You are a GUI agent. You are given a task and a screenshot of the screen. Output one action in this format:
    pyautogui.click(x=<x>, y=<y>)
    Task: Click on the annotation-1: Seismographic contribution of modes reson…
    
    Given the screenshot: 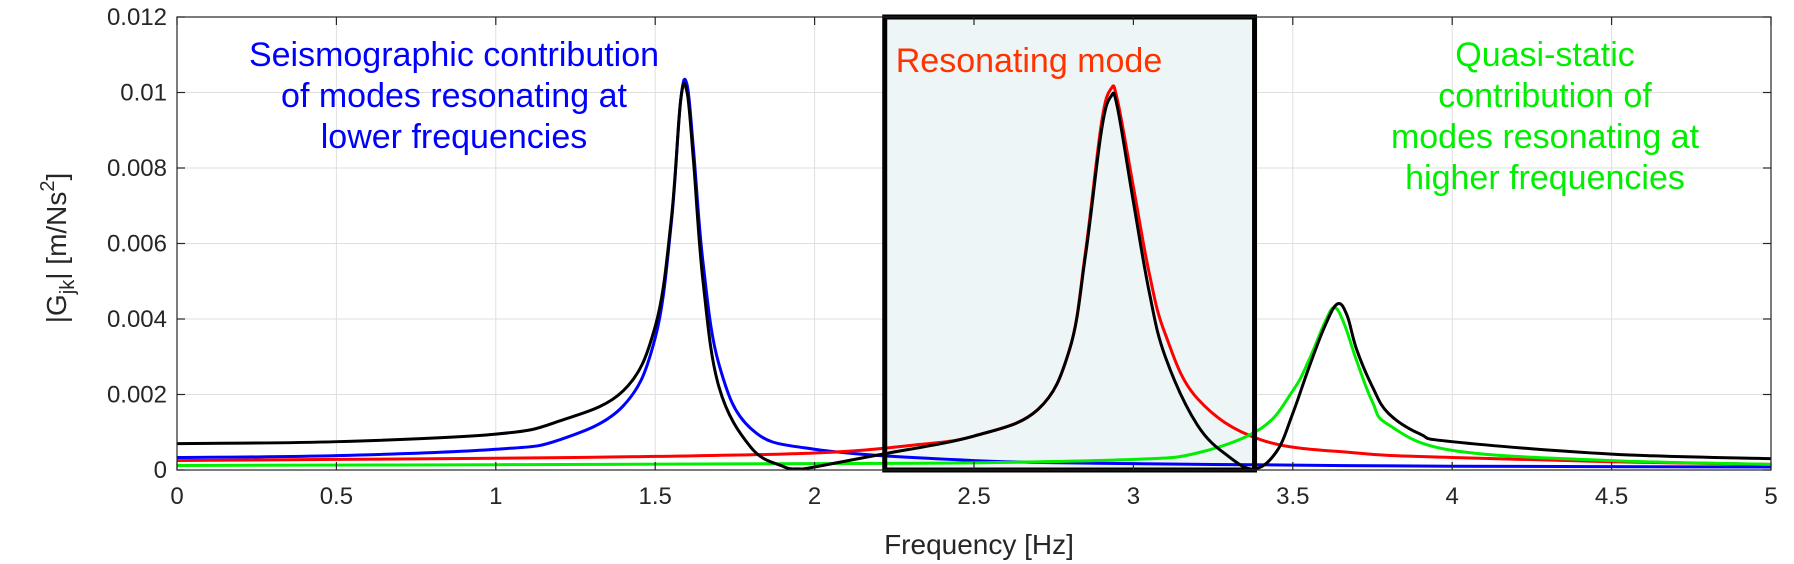 What is the action you would take?
    pyautogui.click(x=454, y=96)
    